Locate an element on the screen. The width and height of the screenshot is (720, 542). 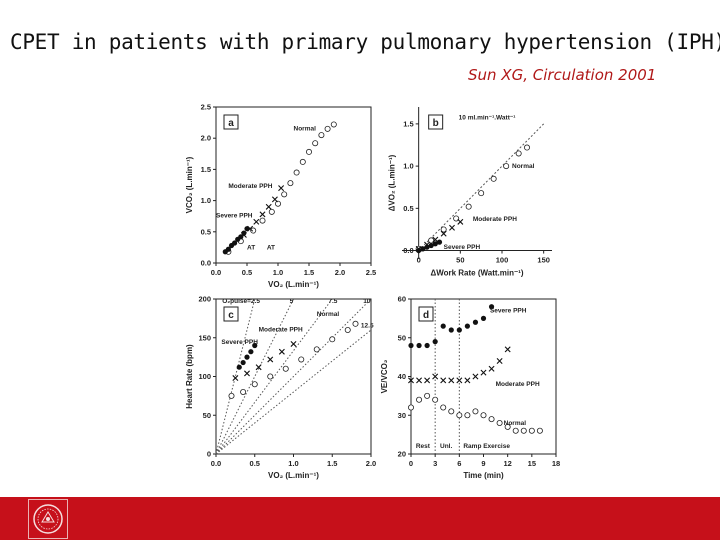
panel-letter: b is located at coordinates (436, 123).